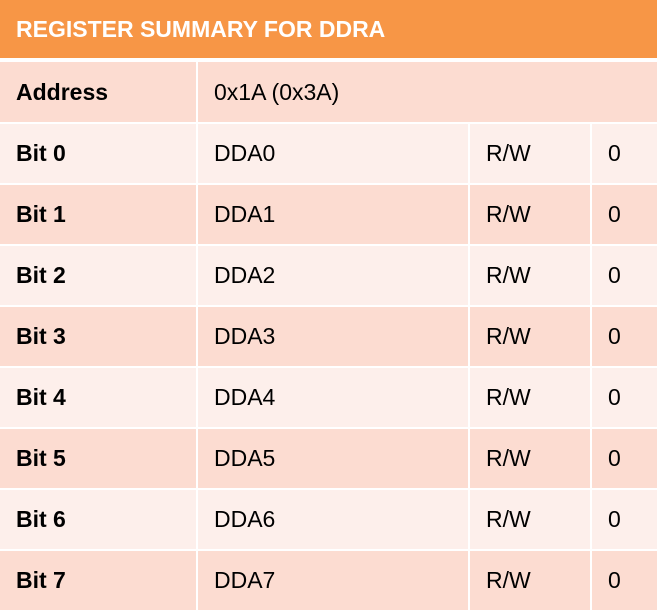 The height and width of the screenshot is (614, 659). I want to click on bit-label: Bit 4, so click(99, 396).